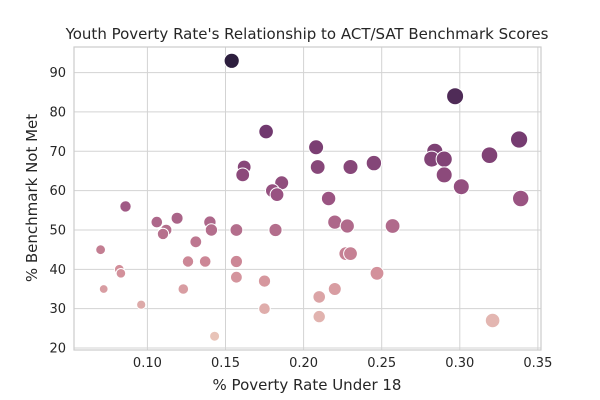 This screenshot has height=400, width=600. What do you see at coordinates (57, 73) in the screenshot?
I see `y-tick-label: 90` at bounding box center [57, 73].